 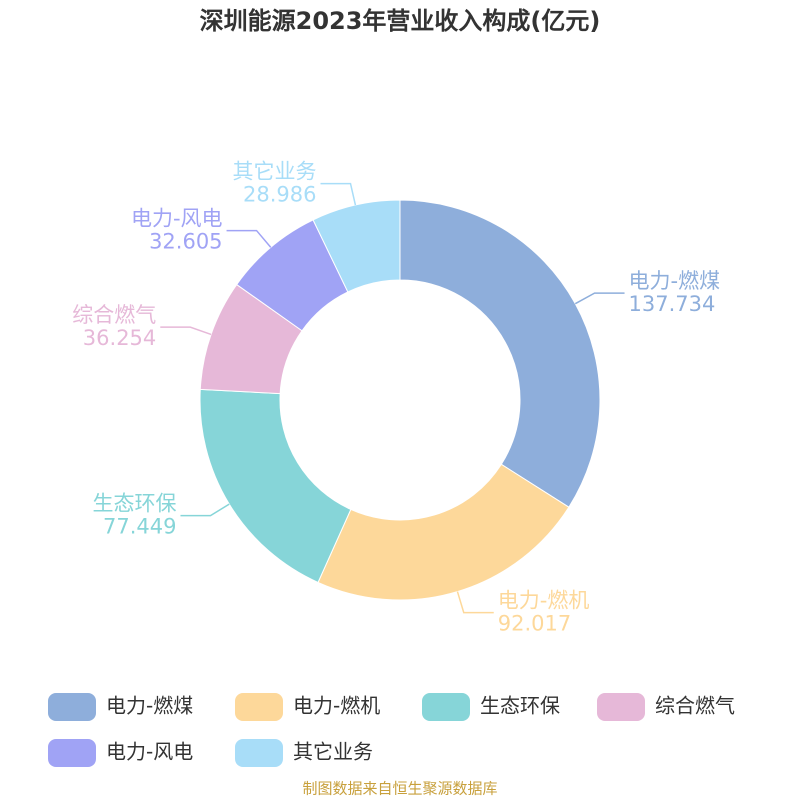 I want to click on data-label-value: 77.449, so click(x=139, y=527).